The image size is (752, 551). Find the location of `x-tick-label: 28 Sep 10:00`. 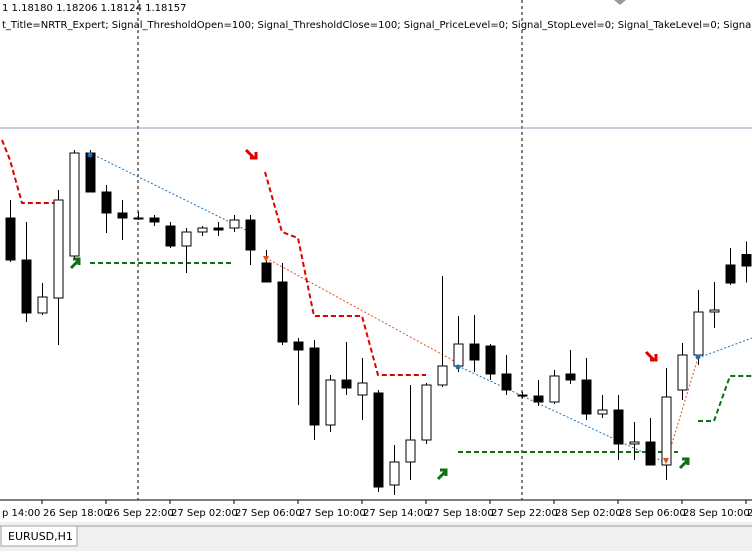

x-tick-label: 28 Sep 10:00 is located at coordinates (716, 513).